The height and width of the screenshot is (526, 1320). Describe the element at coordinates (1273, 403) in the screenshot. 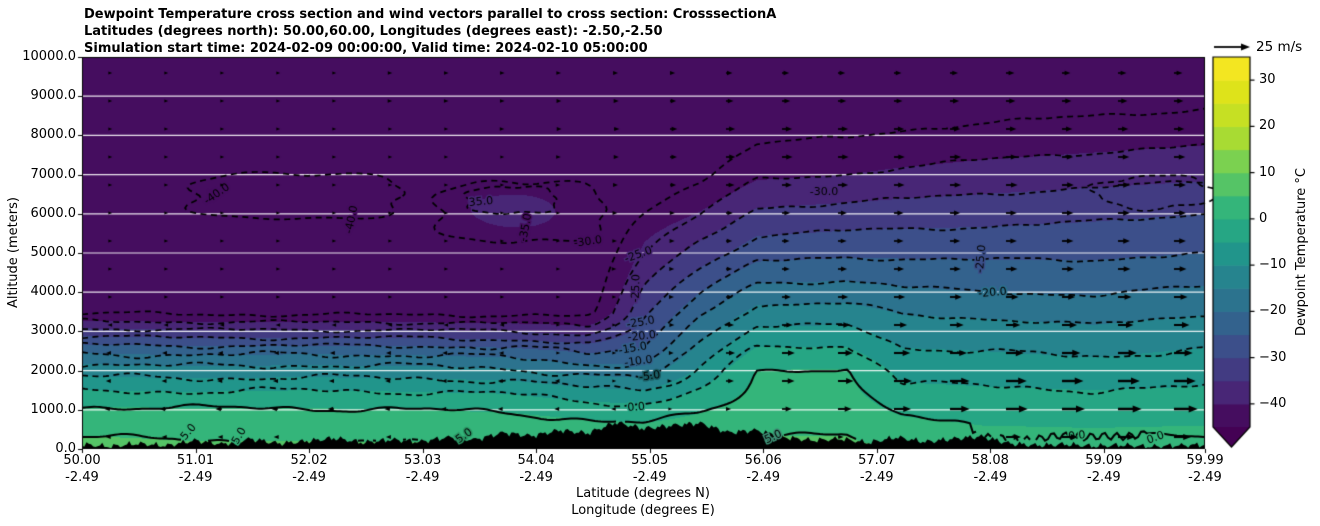

I see `colorbar-tick-label: −40` at that location.